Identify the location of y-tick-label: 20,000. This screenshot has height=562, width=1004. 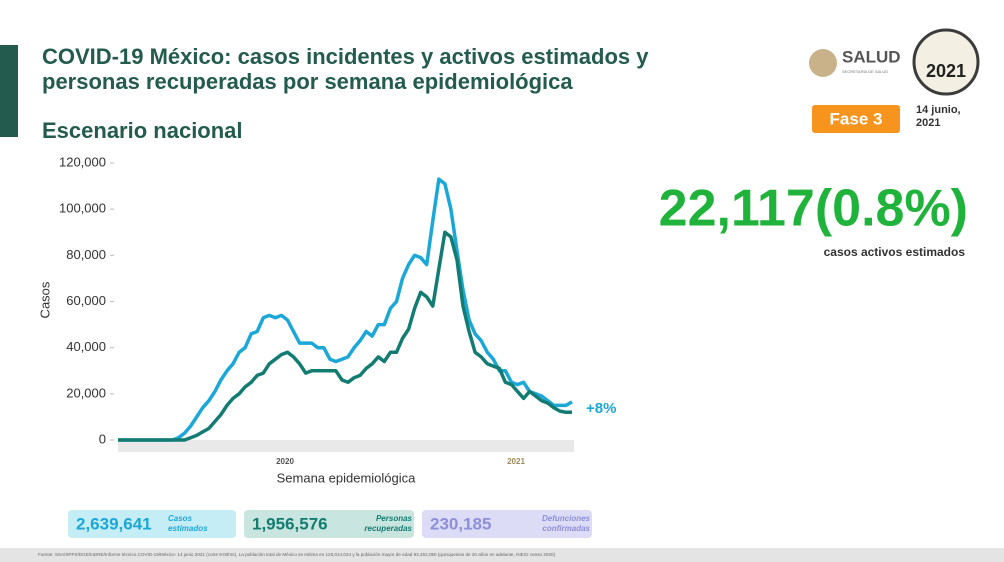
(86, 392).